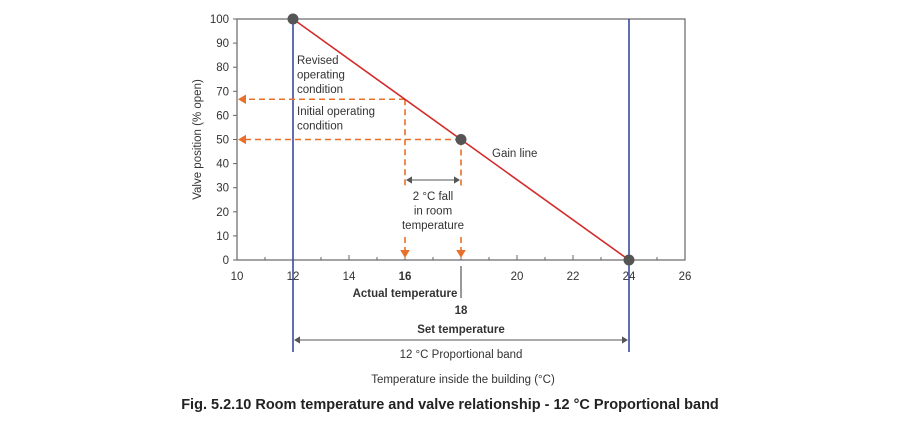 The width and height of the screenshot is (900, 427). What do you see at coordinates (320, 127) in the screenshot?
I see `initial-condition-label: condition` at bounding box center [320, 127].